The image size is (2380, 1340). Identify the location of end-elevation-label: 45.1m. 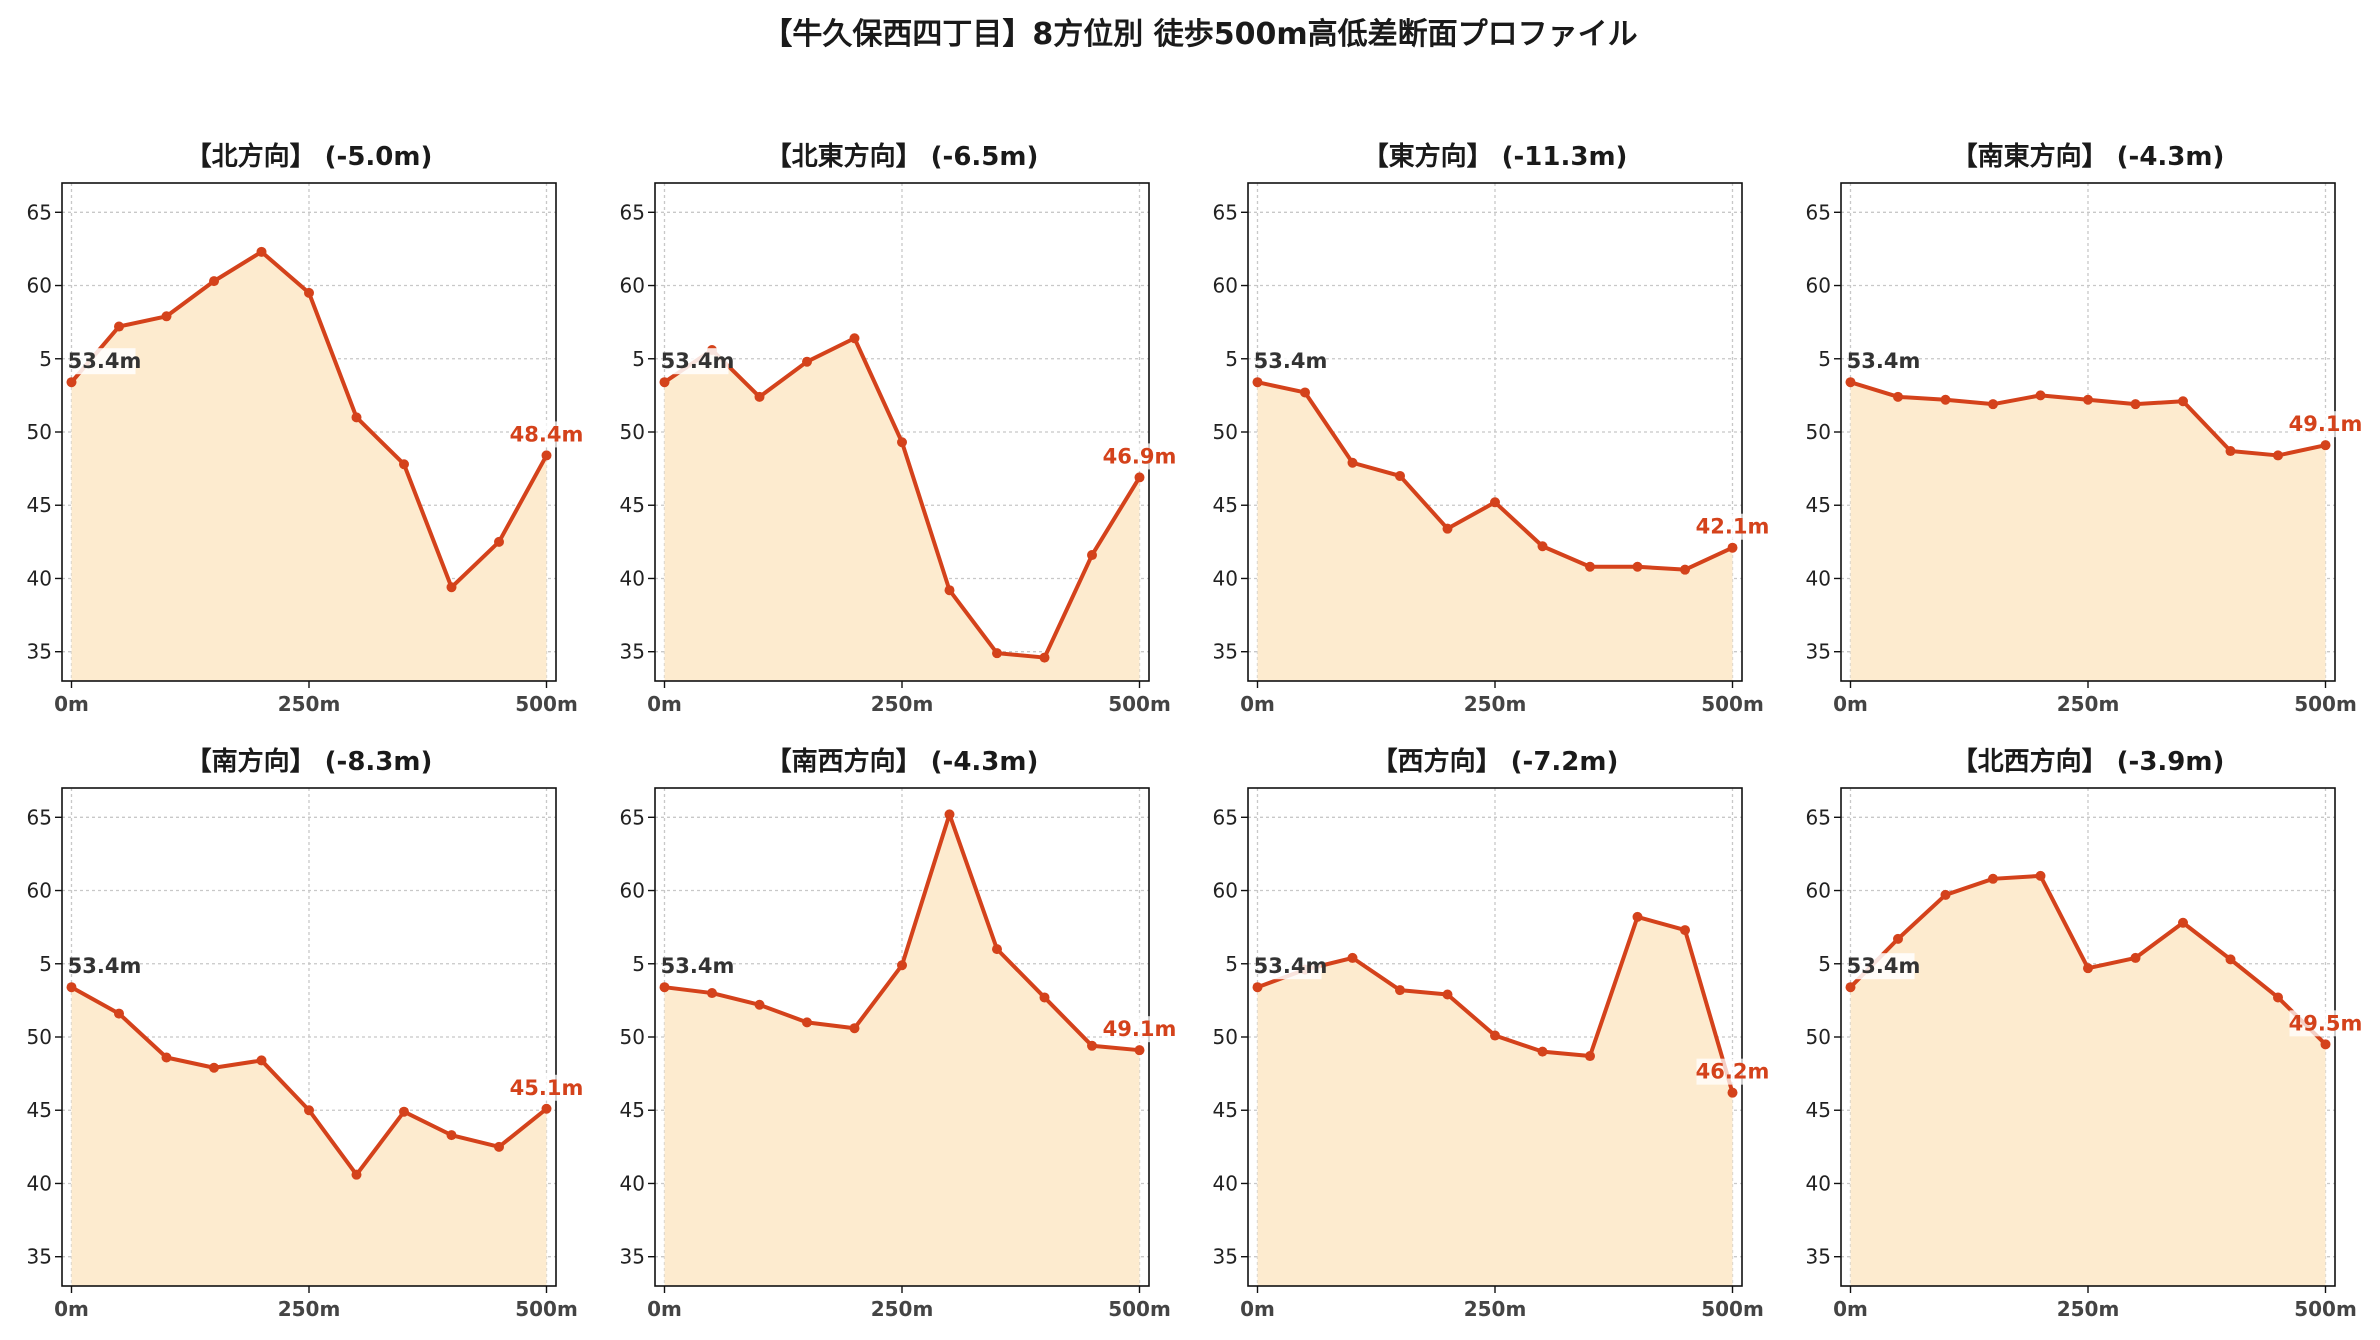
(547, 1088).